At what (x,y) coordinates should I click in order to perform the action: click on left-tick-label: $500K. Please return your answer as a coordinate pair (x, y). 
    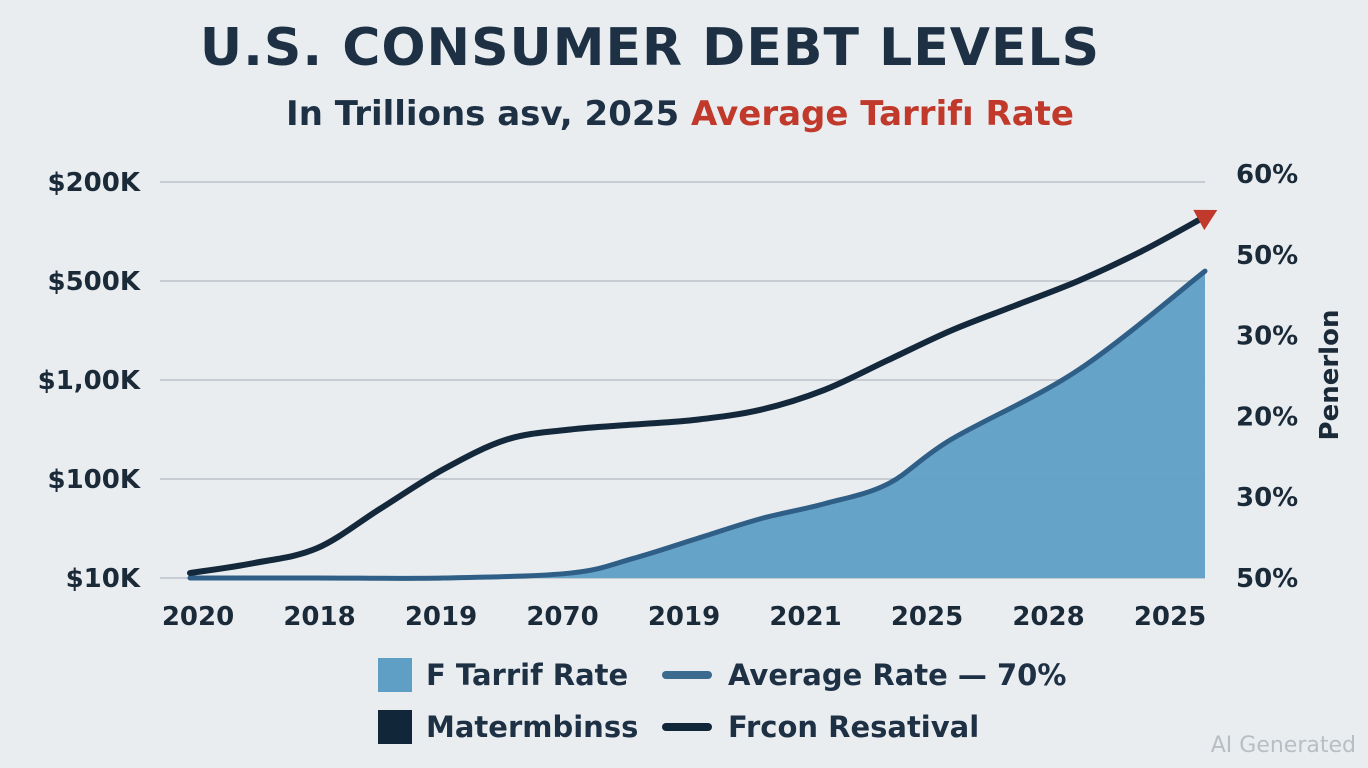
    Looking at the image, I should click on (93, 282).